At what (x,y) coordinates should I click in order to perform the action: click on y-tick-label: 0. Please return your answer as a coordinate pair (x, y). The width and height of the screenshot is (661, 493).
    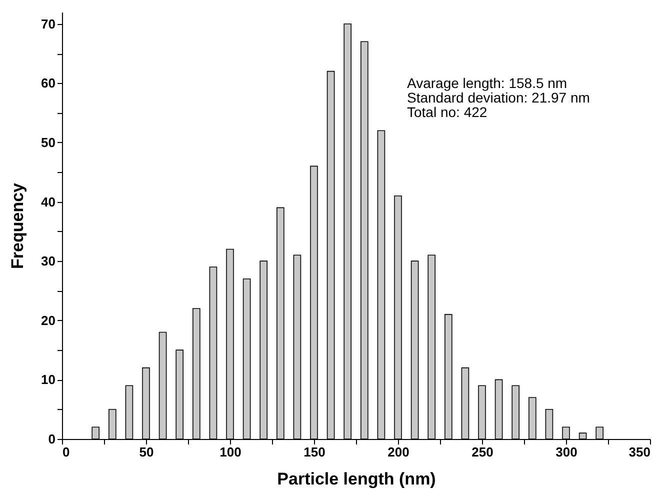
    Looking at the image, I should click on (52, 439).